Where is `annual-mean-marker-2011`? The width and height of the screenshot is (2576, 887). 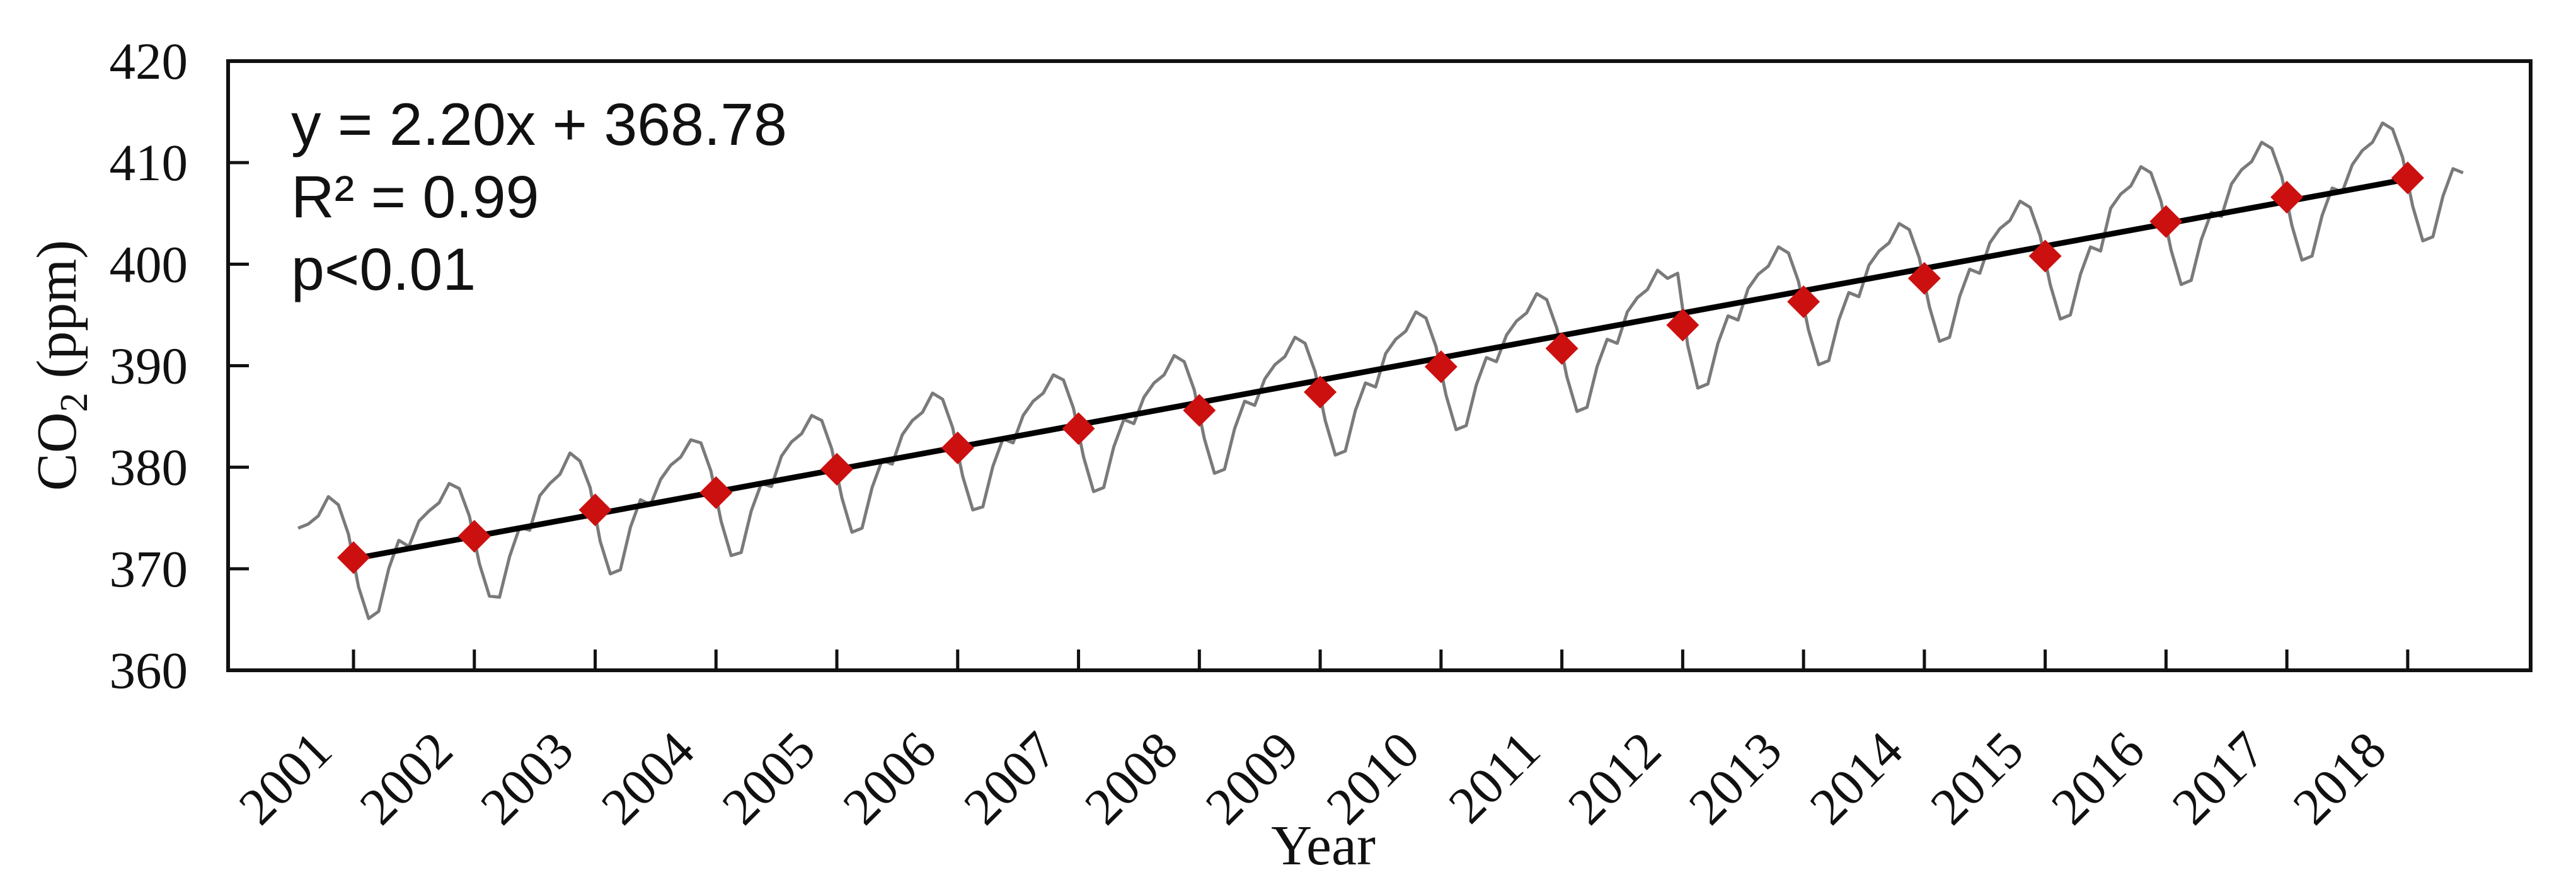 annual-mean-marker-2011 is located at coordinates (1561, 348).